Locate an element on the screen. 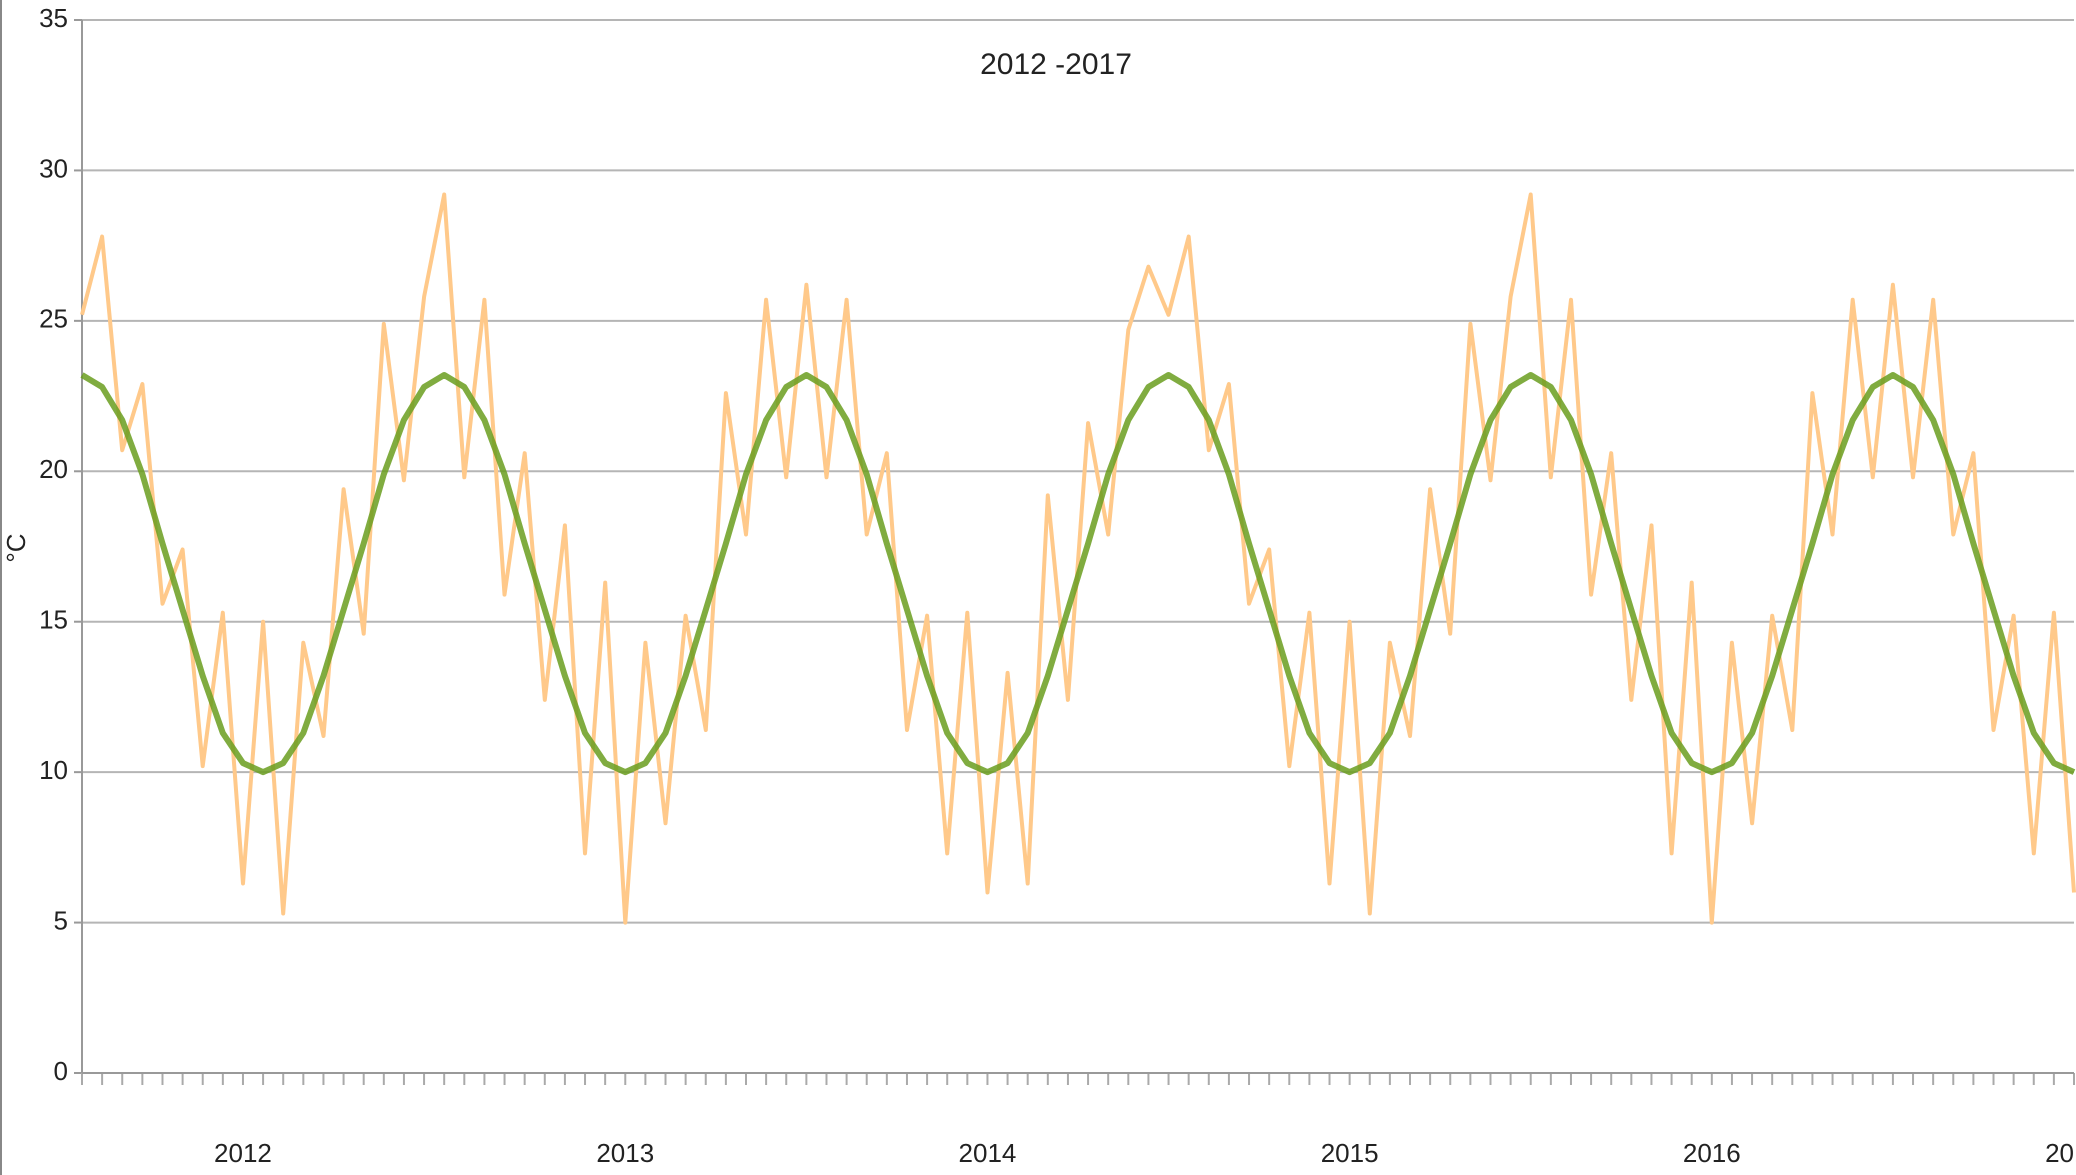 The height and width of the screenshot is (1175, 2076). x-tick-label: 2017 is located at coordinates (2060, 1153).